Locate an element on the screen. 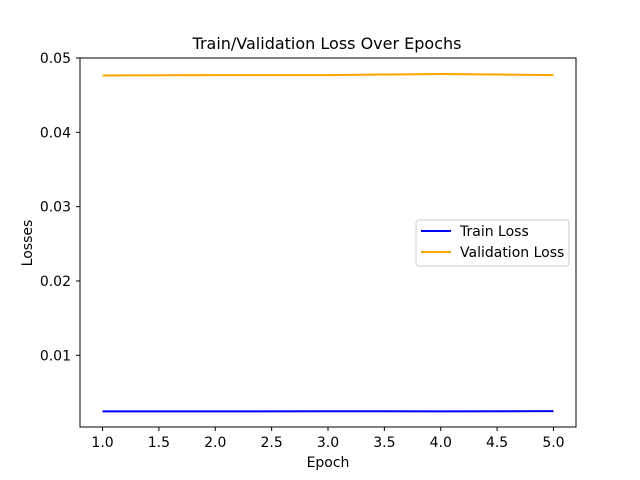  x-axis: 1.0 1.5 2.0 2.5 3.0 3.5 4.0 4.5 5.0 is located at coordinates (328, 439).